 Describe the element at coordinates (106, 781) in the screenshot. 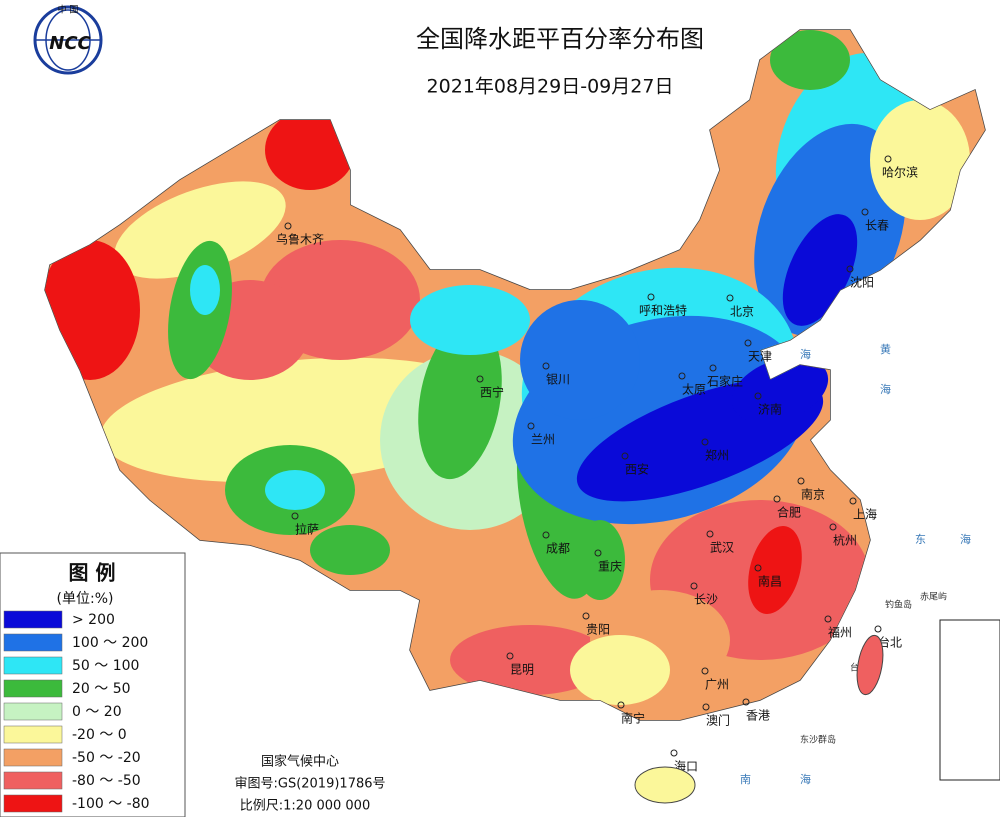

I see `legend-label: -80 ～ -50` at that location.